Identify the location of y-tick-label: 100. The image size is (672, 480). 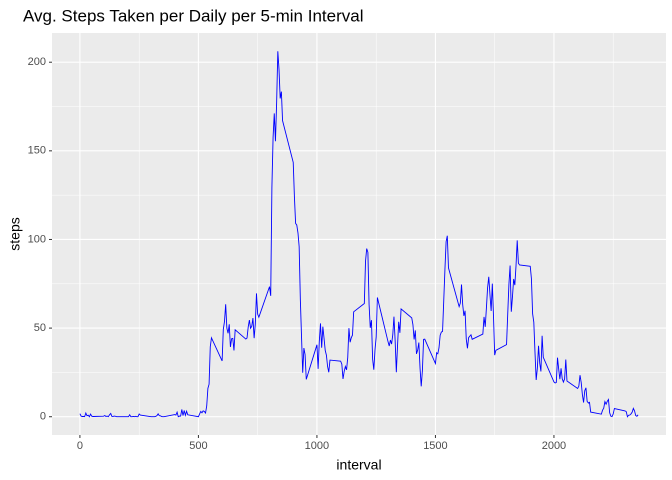
(37, 239).